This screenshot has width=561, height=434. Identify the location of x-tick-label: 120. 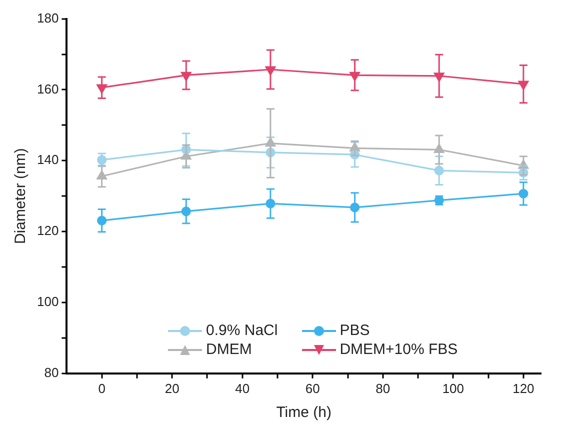
(523, 388).